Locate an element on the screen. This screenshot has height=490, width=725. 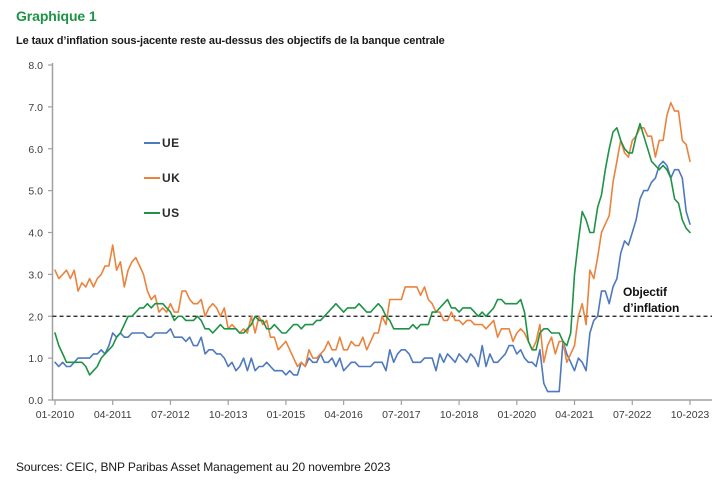
chart-legend: UE UK US is located at coordinates (162, 183).